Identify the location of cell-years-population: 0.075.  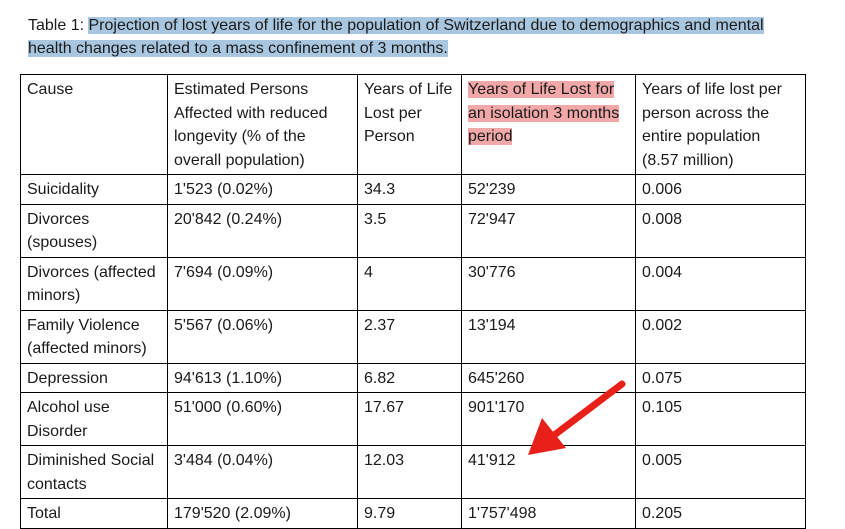
(720, 377).